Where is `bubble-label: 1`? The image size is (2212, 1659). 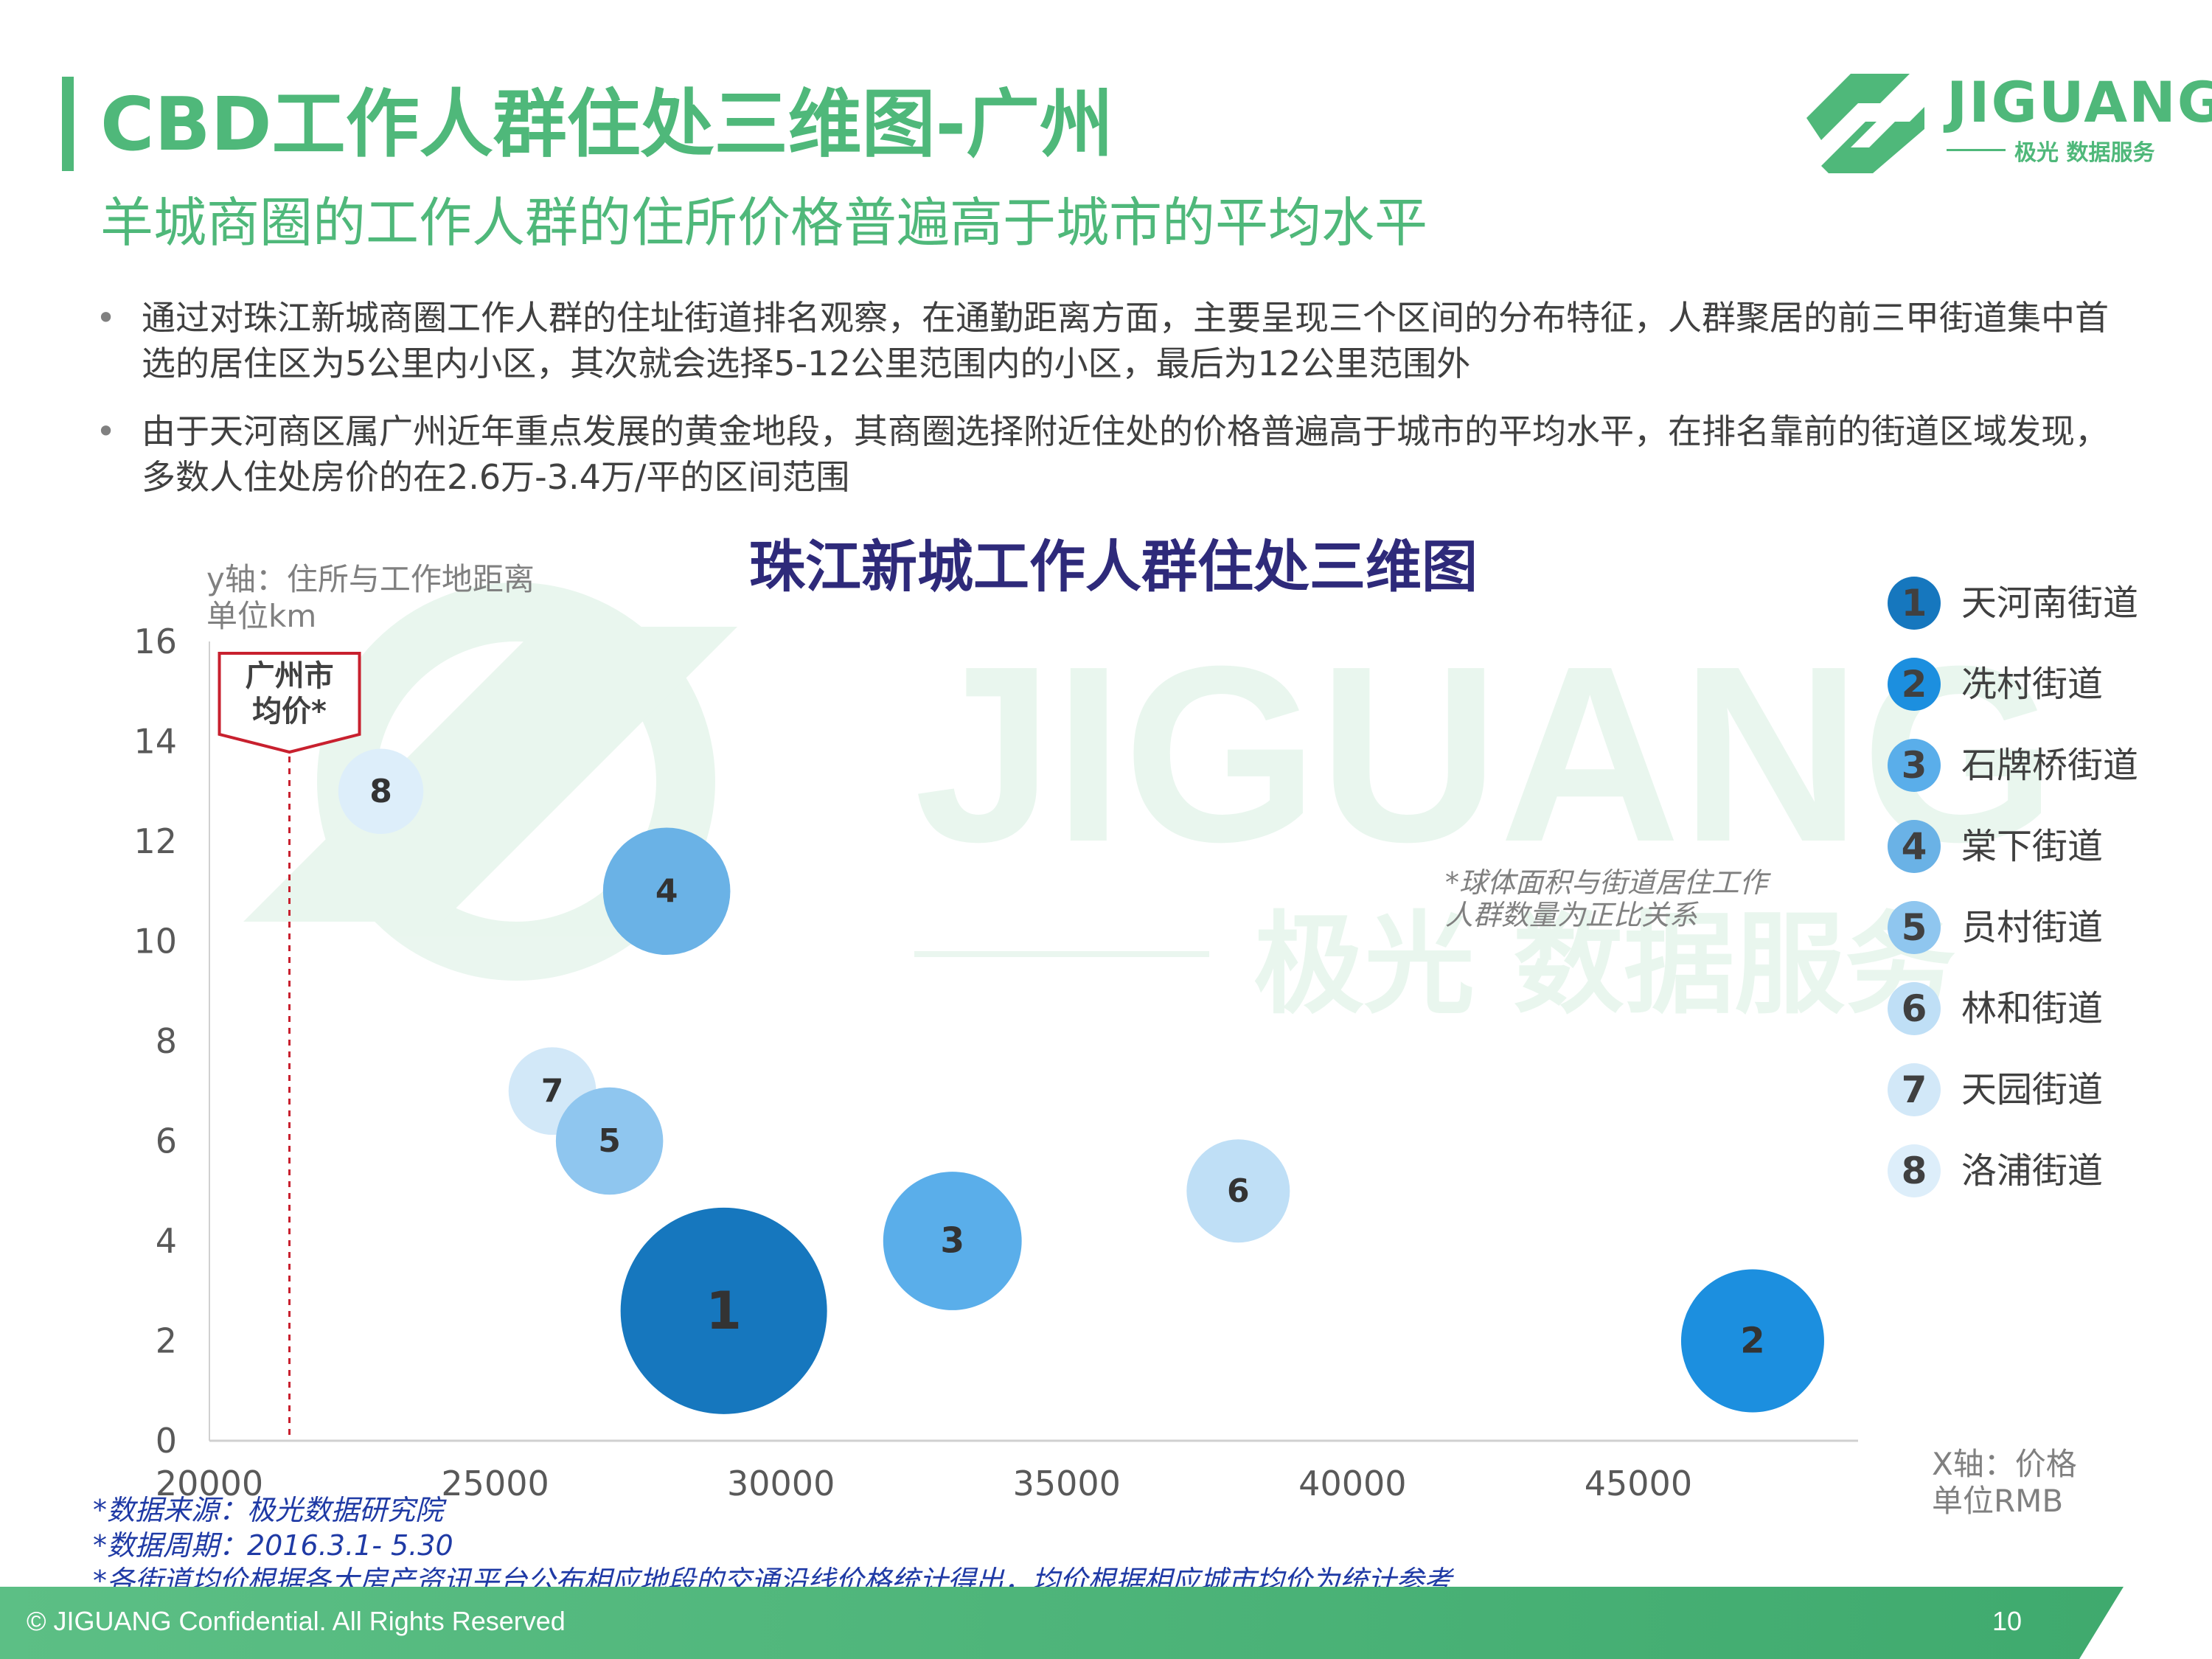 bubble-label: 1 is located at coordinates (724, 1311).